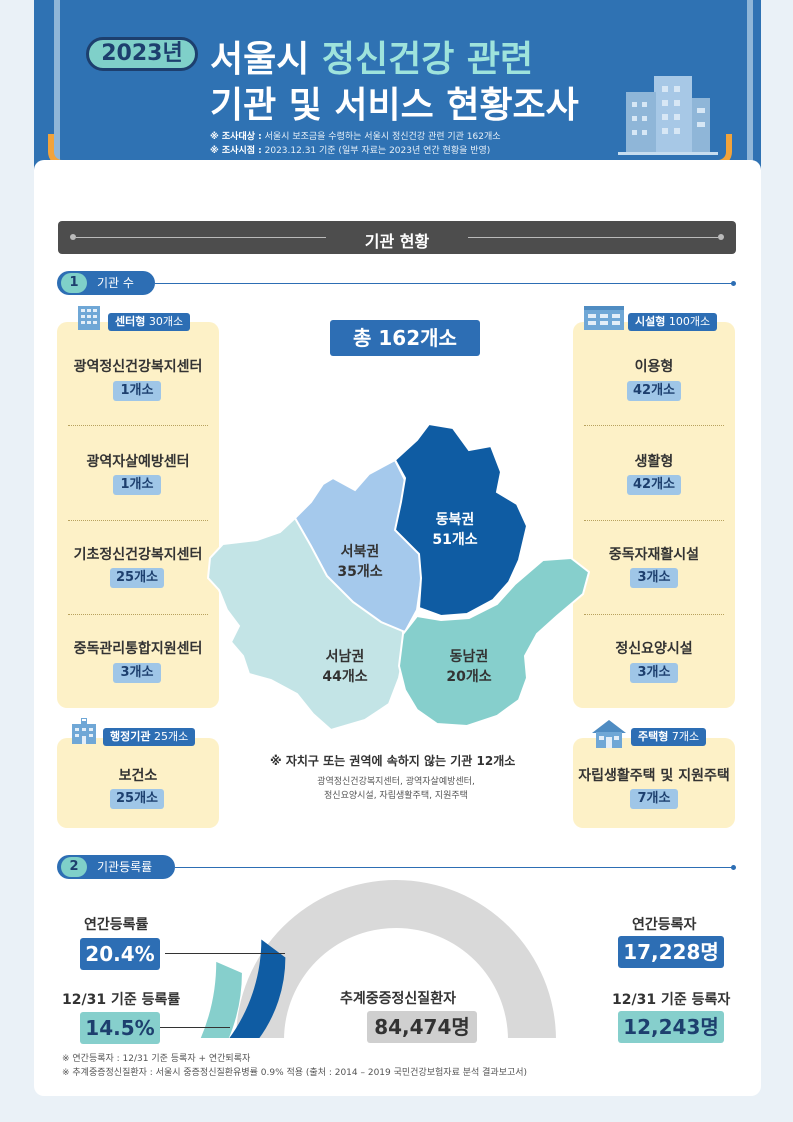 The height and width of the screenshot is (1122, 793). Describe the element at coordinates (120, 1028) in the screenshot. I see `yearend-rate-value: 14.5%` at that location.